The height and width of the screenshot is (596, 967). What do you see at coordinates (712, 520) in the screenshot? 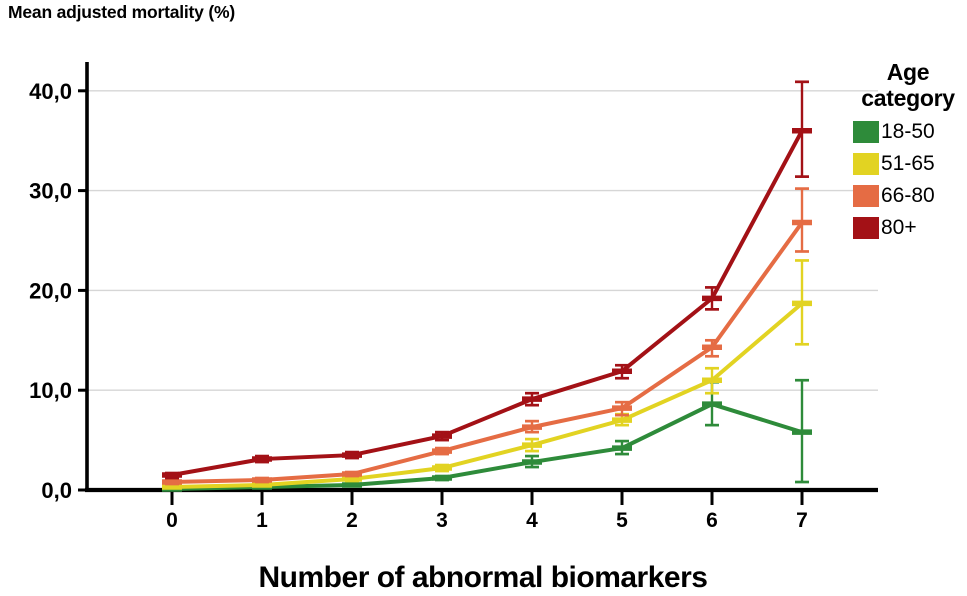
I see `svg-text: 6` at bounding box center [712, 520].